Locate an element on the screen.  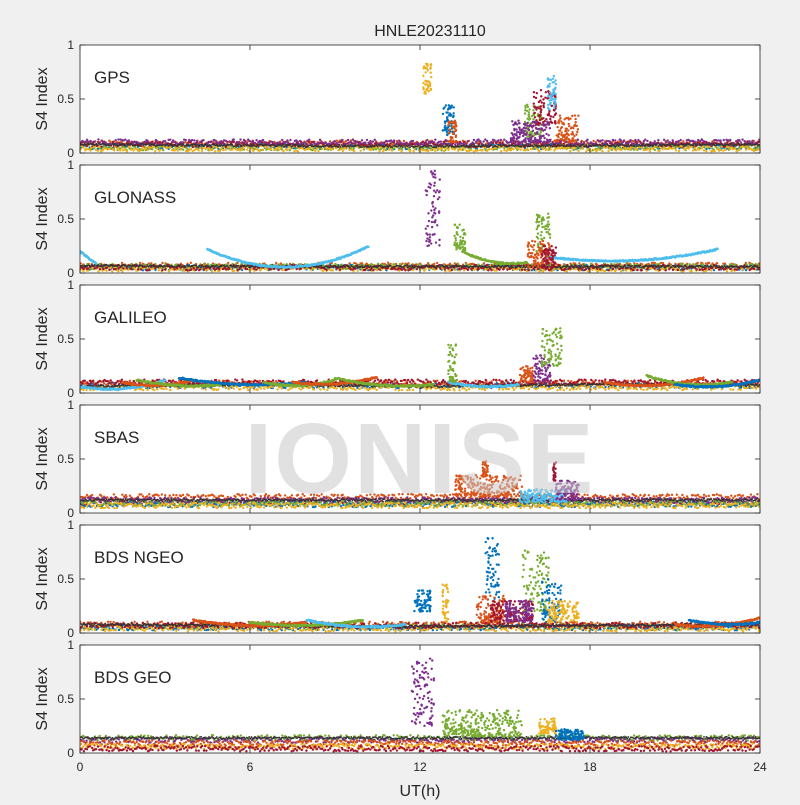
panel-label: GPS is located at coordinates (112, 77).